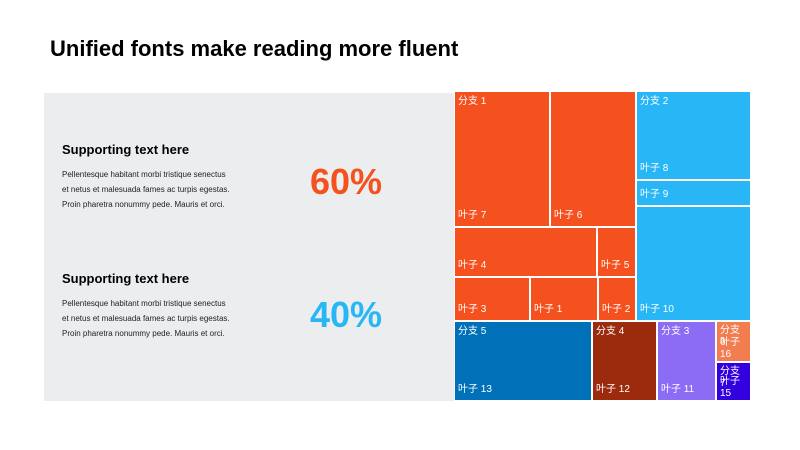 The height and width of the screenshot is (450, 800). What do you see at coordinates (693, 263) in the screenshot?
I see `treemap-tile: 叶子 10` at bounding box center [693, 263].